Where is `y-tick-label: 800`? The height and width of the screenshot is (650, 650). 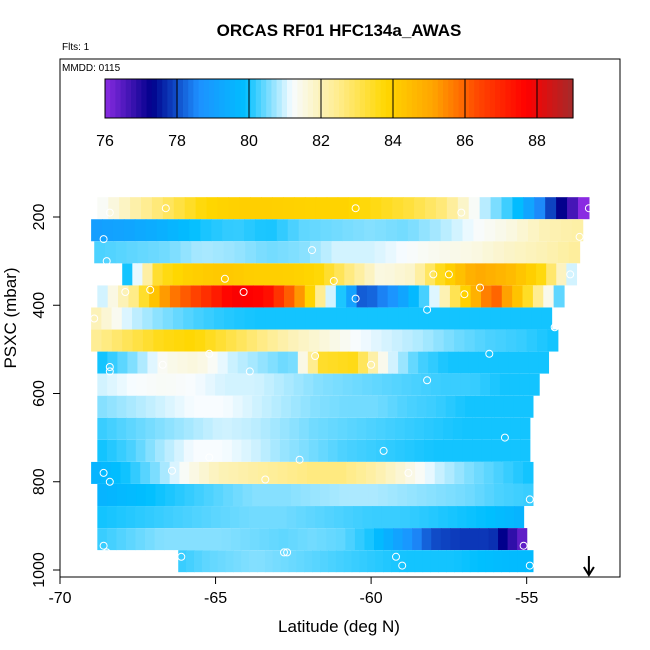 y-tick-label: 800 is located at coordinates (39, 481).